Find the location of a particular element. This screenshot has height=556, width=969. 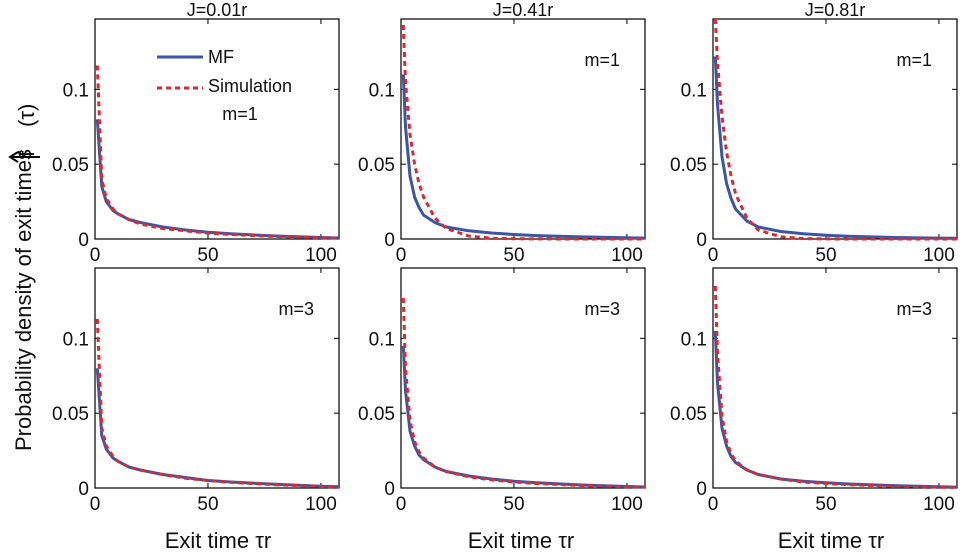

x-axis-label-col2: Exit time τr is located at coordinates (521, 540).